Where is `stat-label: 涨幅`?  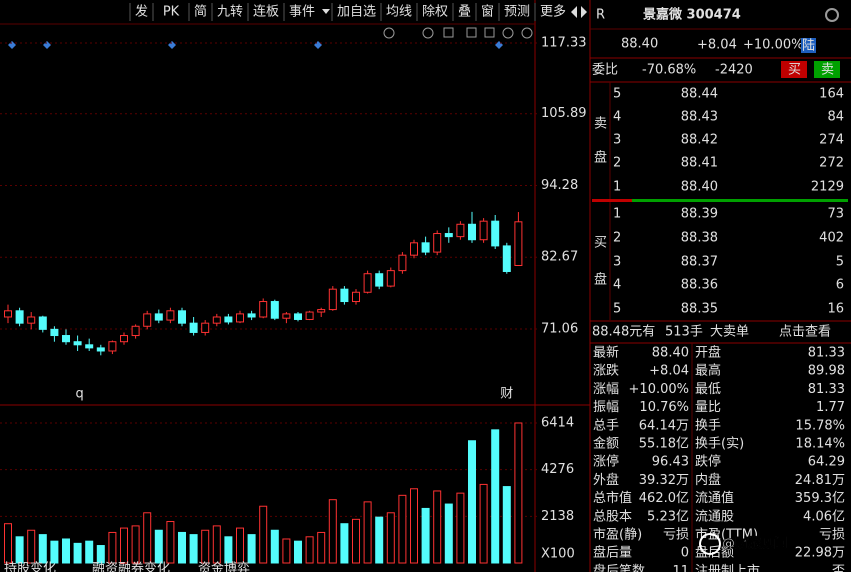
stat-label: 涨幅 is located at coordinates (606, 389).